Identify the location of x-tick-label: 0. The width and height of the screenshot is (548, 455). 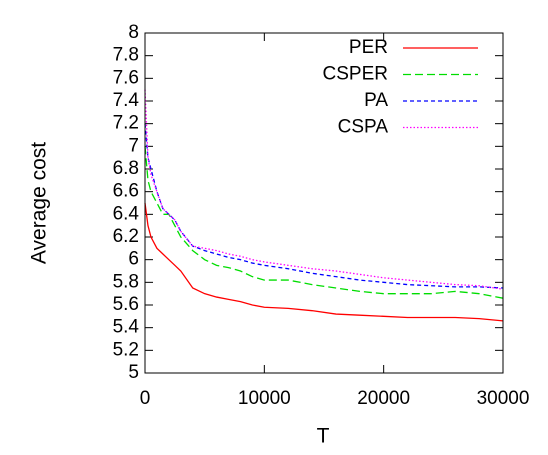
(145, 398).